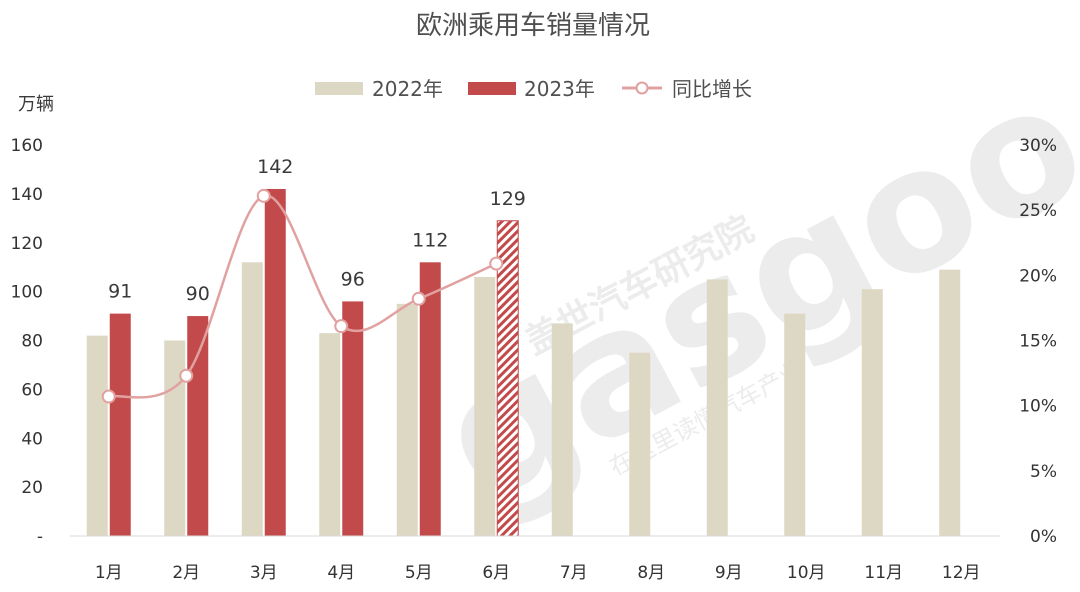 The height and width of the screenshot is (592, 1080). I want to click on x-tick-12: 12月, so click(961, 573).